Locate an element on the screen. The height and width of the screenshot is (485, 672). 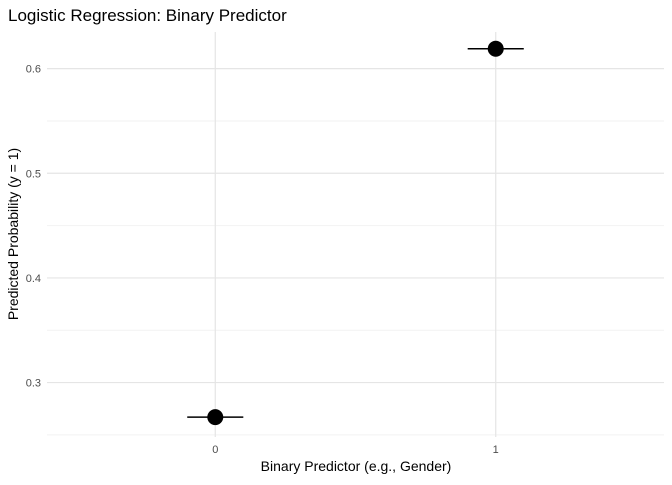
chart-title: Logistic Regression: Binary Predictor is located at coordinates (147, 15).